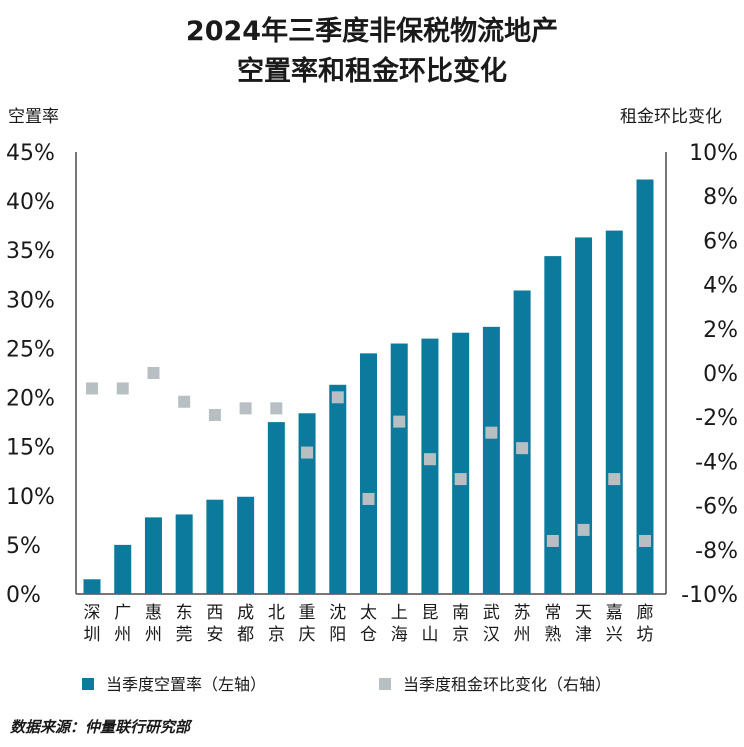  What do you see at coordinates (399, 635) in the screenshot?
I see `category-label: 海` at bounding box center [399, 635].